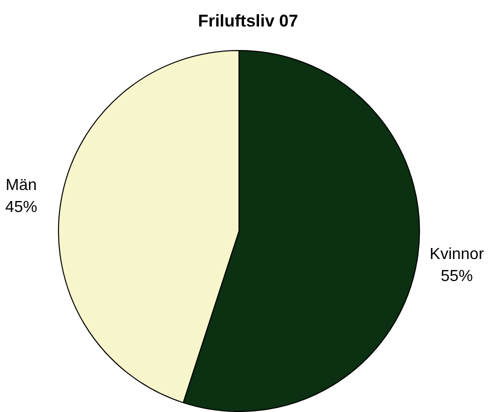  I want to click on slice-label: Kvinnor, so click(457, 254).